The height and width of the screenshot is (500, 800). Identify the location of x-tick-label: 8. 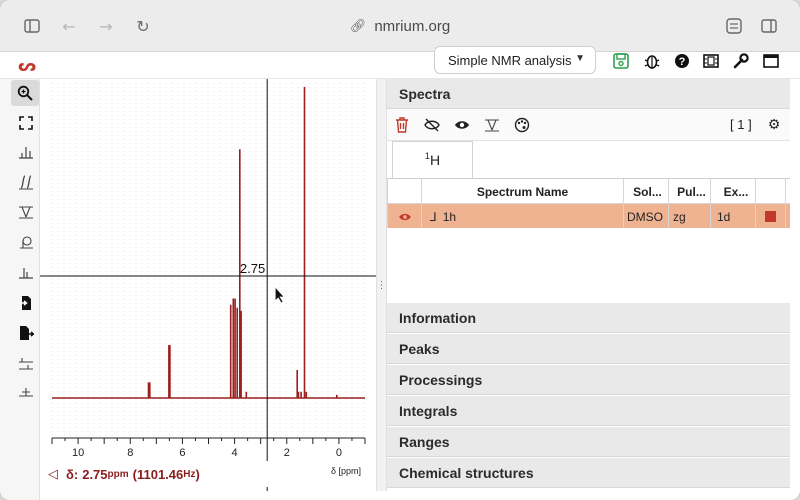
(130, 453).